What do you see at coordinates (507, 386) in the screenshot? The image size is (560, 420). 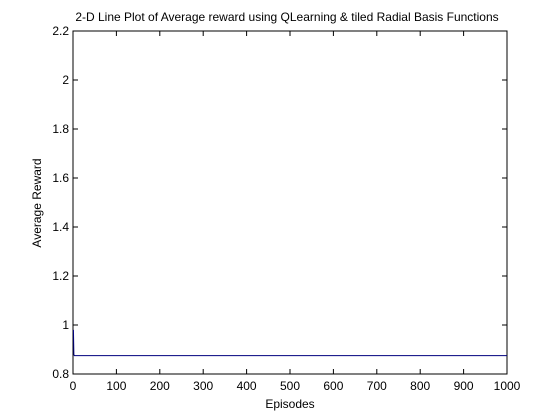 I see `x-tick-label: 1000` at bounding box center [507, 386].